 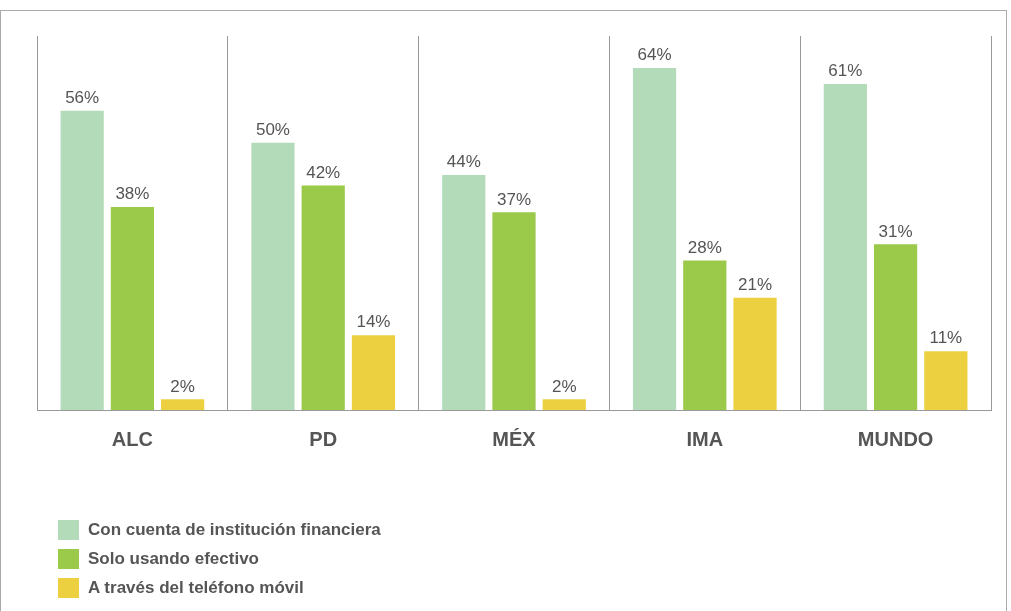 What do you see at coordinates (173, 558) in the screenshot?
I see `legend-label: Solo usando efectivo` at bounding box center [173, 558].